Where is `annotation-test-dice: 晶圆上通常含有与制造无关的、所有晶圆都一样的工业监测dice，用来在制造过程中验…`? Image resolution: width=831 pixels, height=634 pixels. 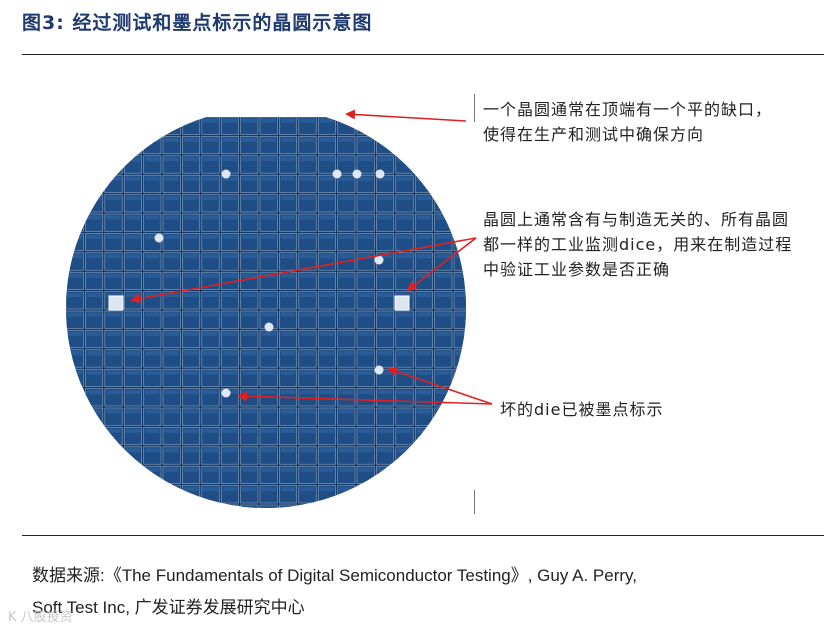 annotation-test-dice: 晶圆上通常含有与制造无关的、所有晶圆都一样的工业监测dice，用来在制造过程中验… is located at coordinates (638, 244).